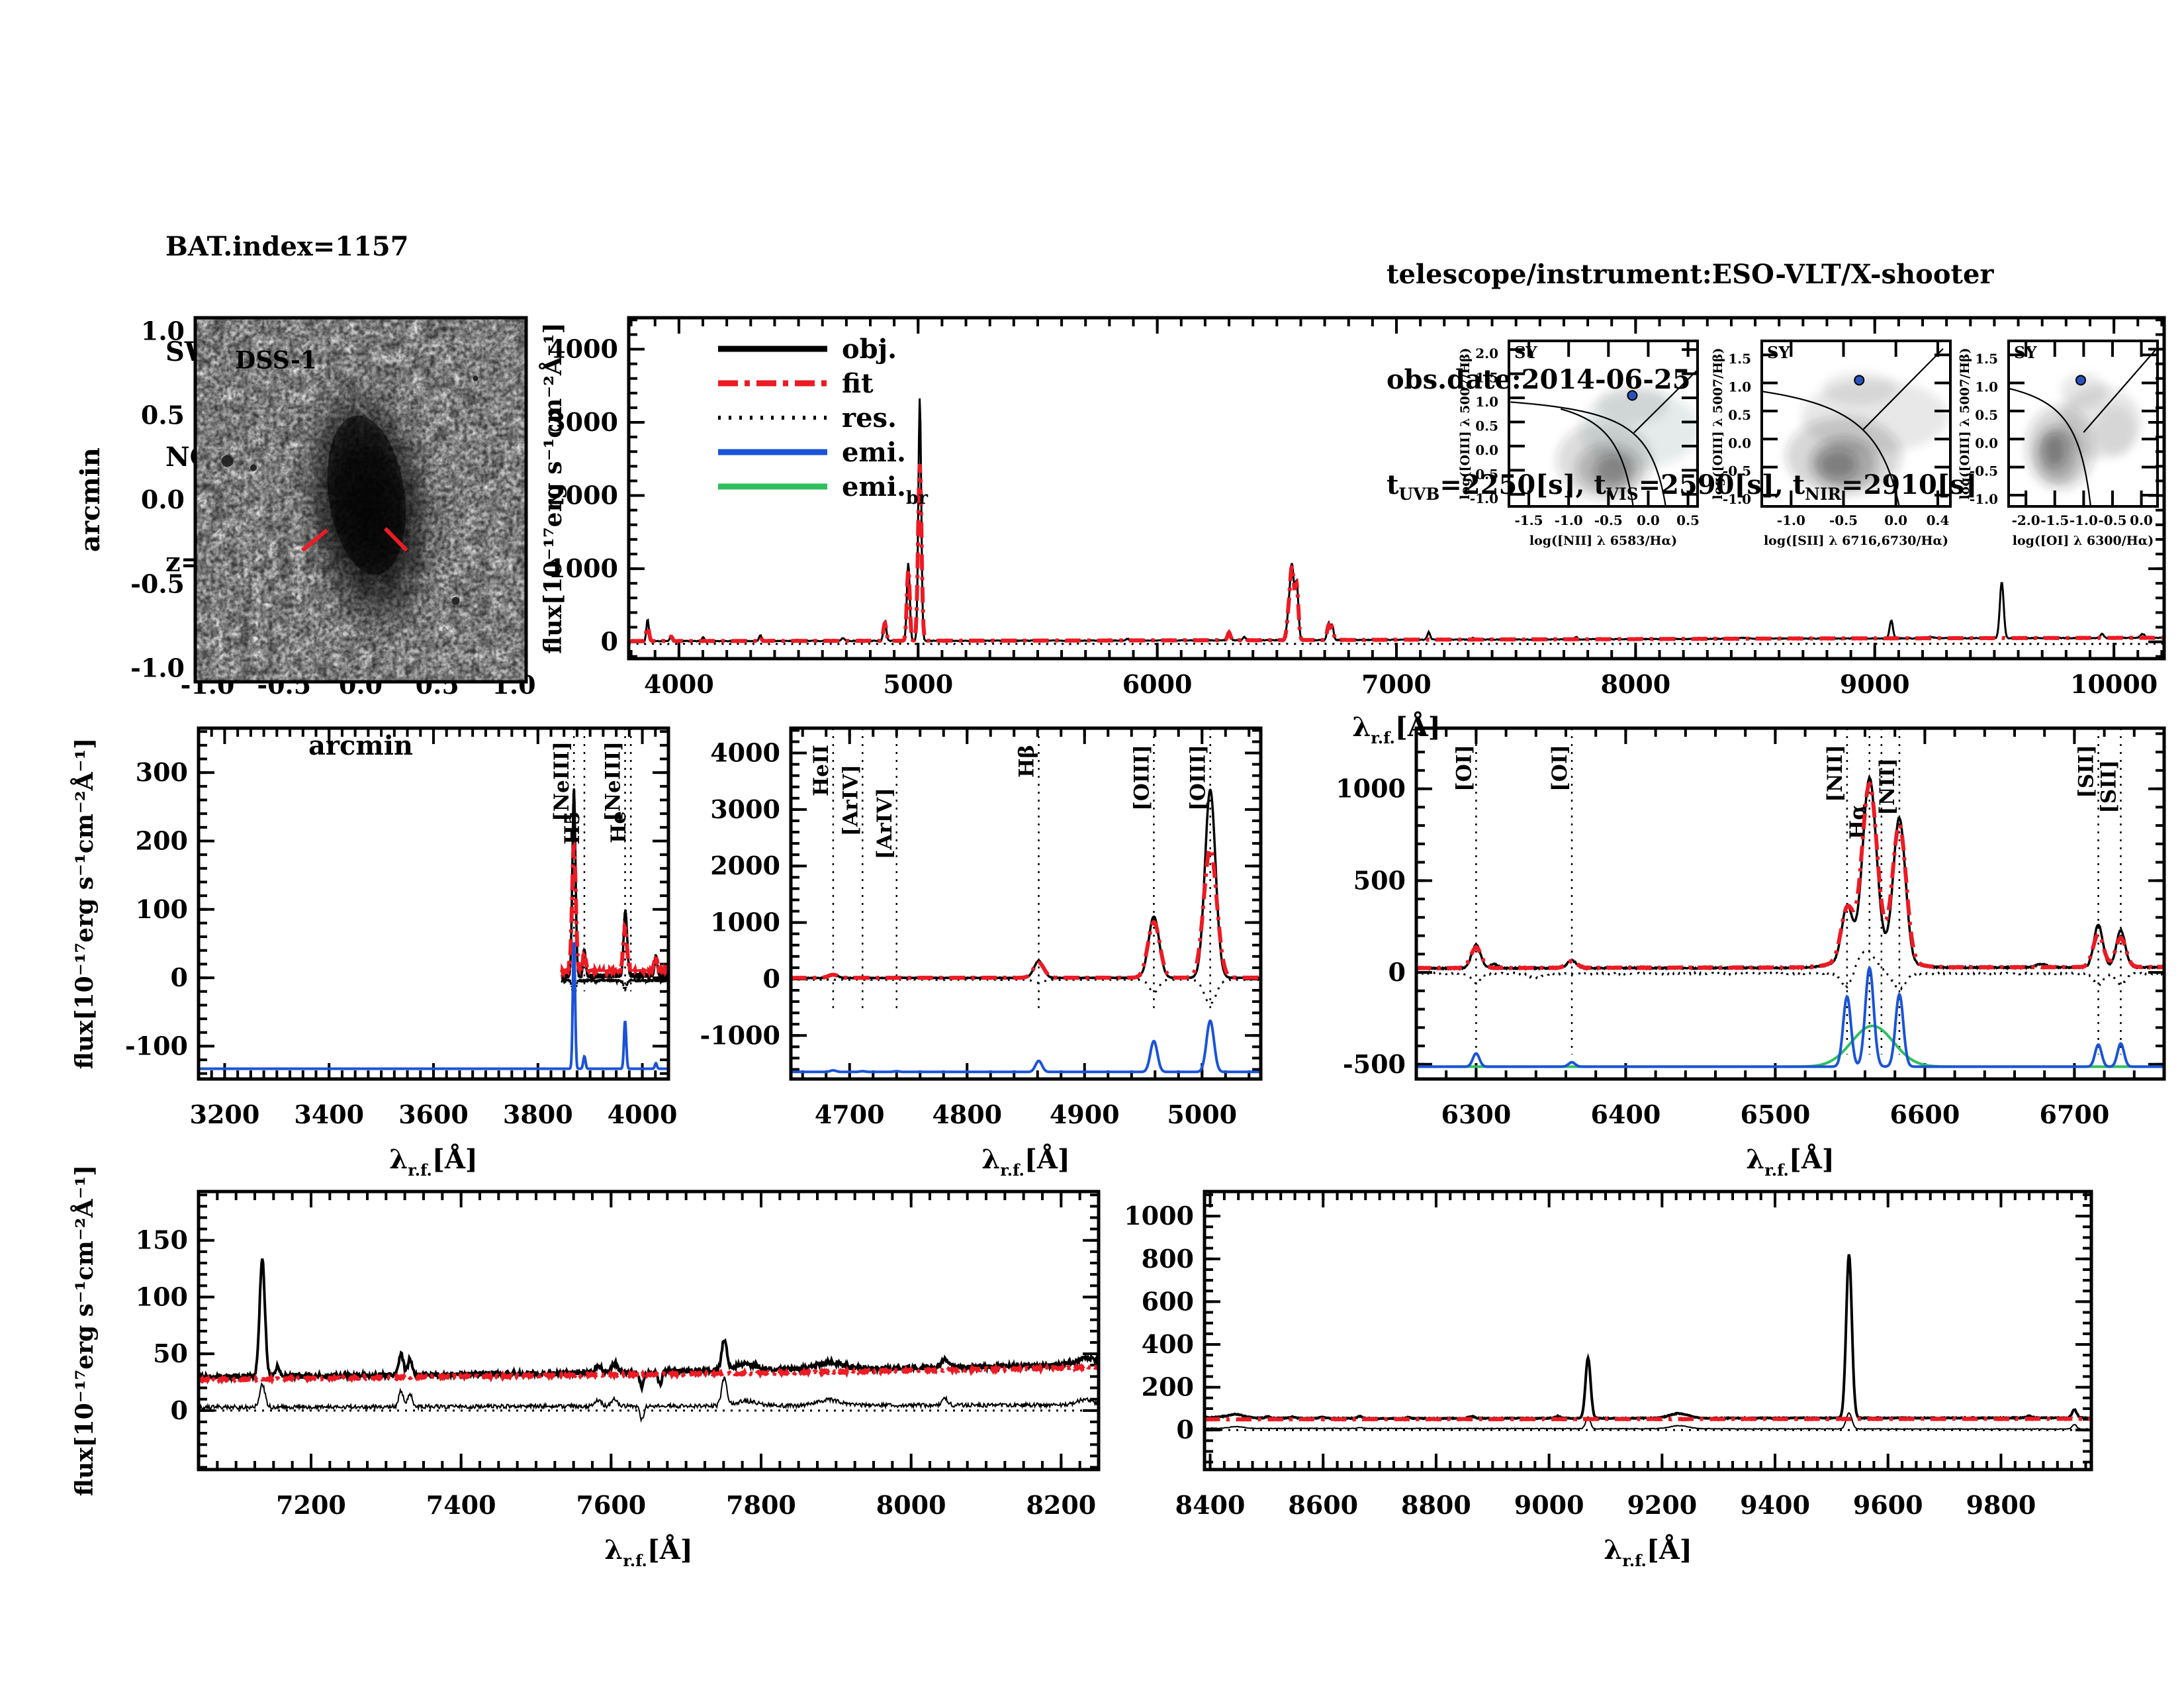 Image resolution: width=2184 pixels, height=1688 pixels. Describe the element at coordinates (850, 1114) in the screenshot. I see `svg-text: 4700` at that location.